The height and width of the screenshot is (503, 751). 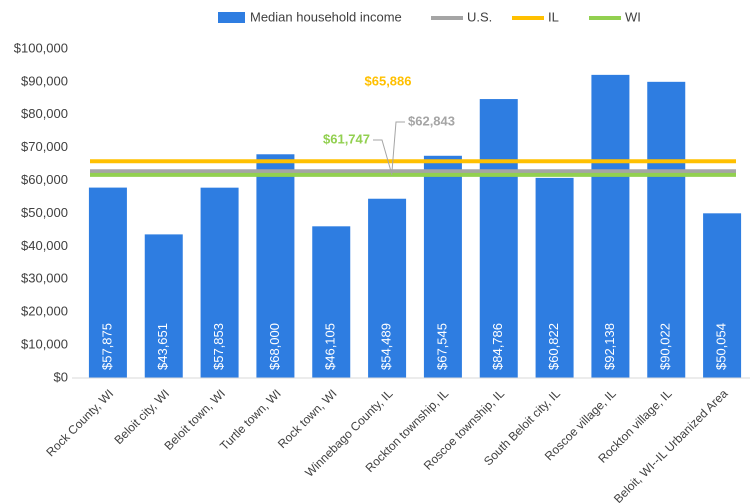 What do you see at coordinates (479, 16) in the screenshot?
I see `legend-label: U.S.` at bounding box center [479, 16].